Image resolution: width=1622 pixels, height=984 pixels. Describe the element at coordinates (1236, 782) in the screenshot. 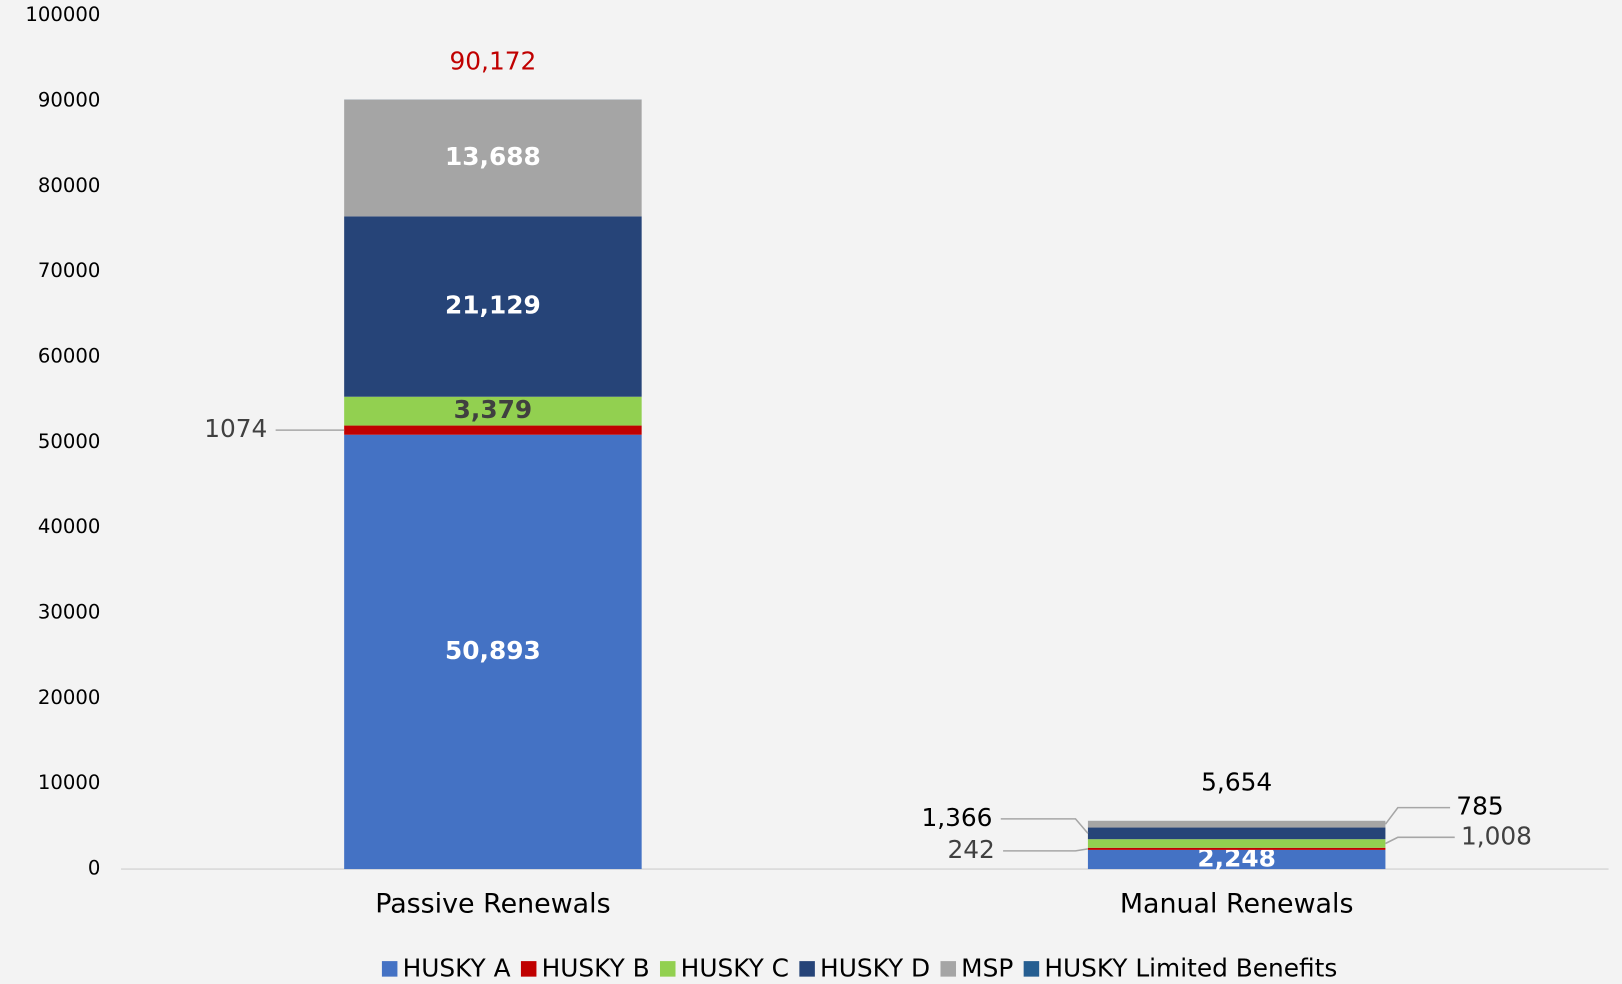

I see `total-label: 5,654` at that location.